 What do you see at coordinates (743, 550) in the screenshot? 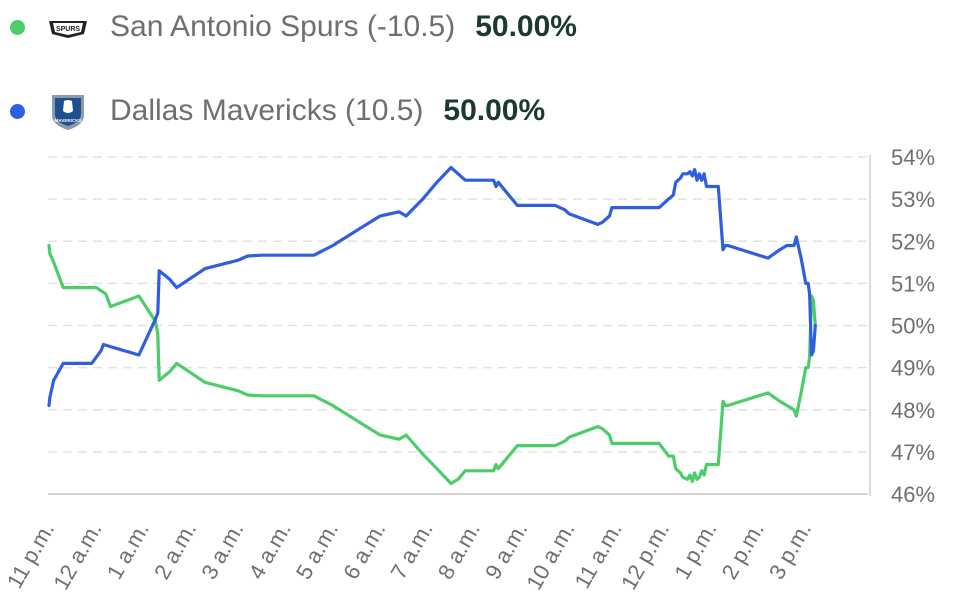
I see `x-tick-label: 2 p.m.` at bounding box center [743, 550].